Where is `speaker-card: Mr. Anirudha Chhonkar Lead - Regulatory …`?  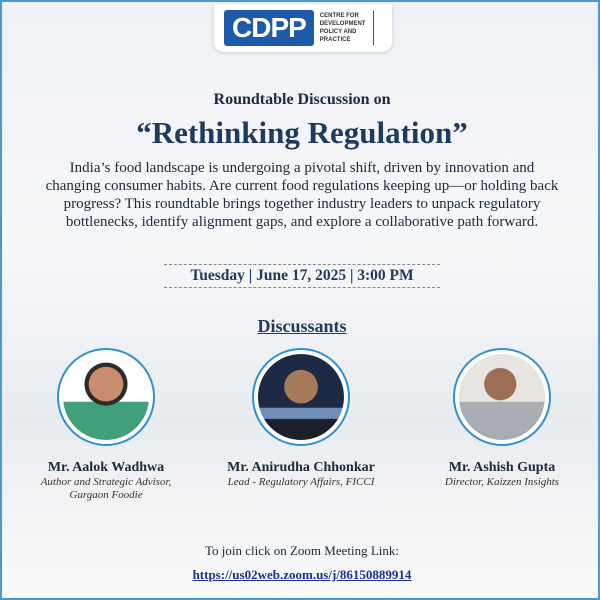 speaker-card: Mr. Anirudha Chhonkar Lead - Regulatory … is located at coordinates (301, 418).